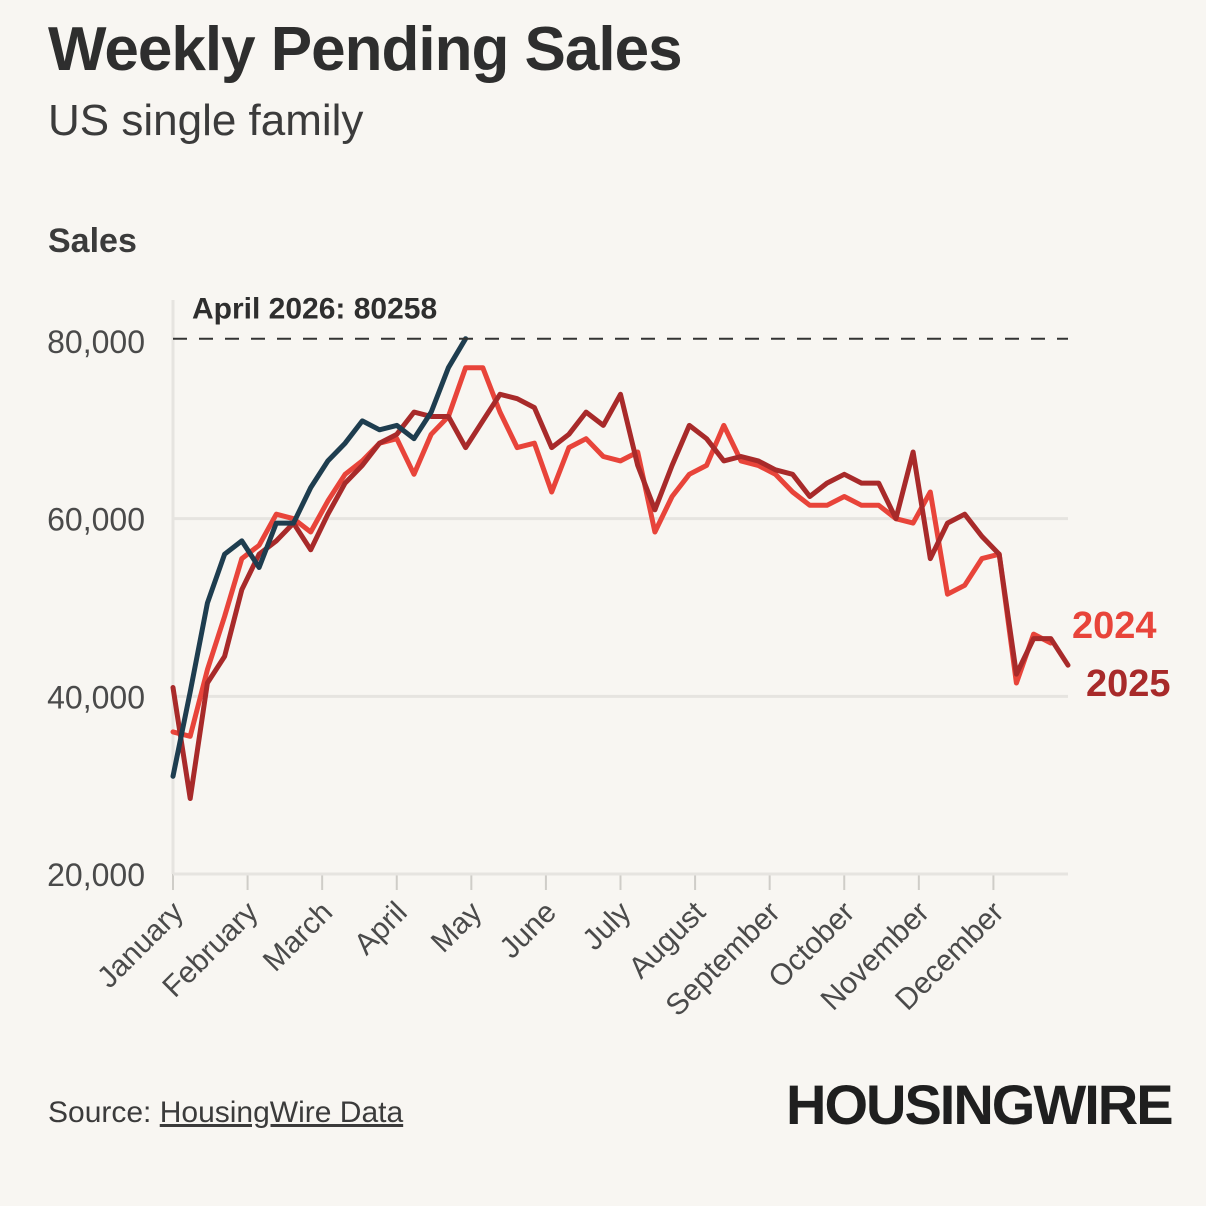 This screenshot has height=1206, width=1206. I want to click on y-tick-label: 40,000, so click(96, 697).